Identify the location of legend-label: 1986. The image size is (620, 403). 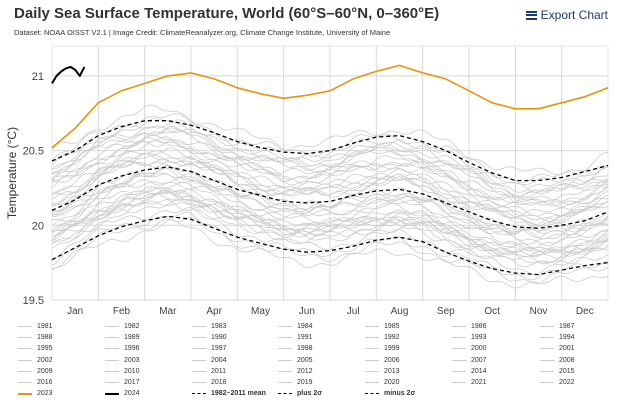
(479, 326).